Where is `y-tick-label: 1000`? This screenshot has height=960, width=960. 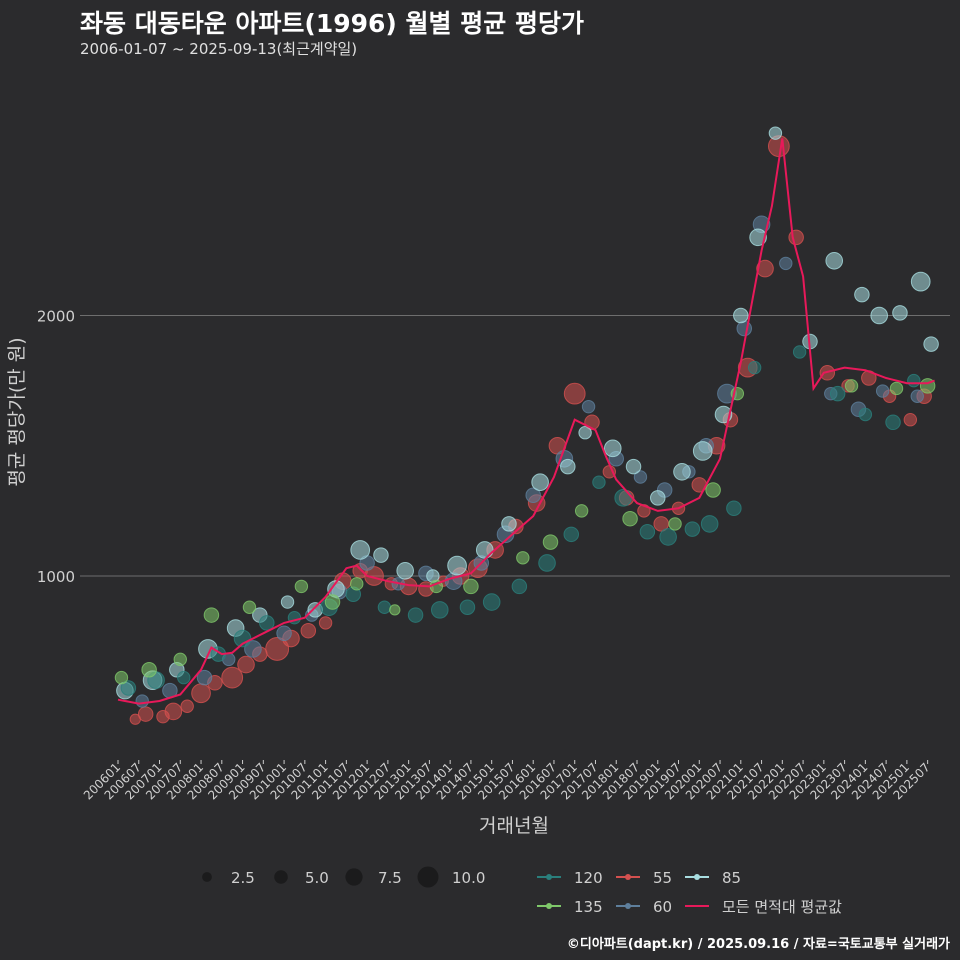 y-tick-label: 1000 is located at coordinates (56, 577).